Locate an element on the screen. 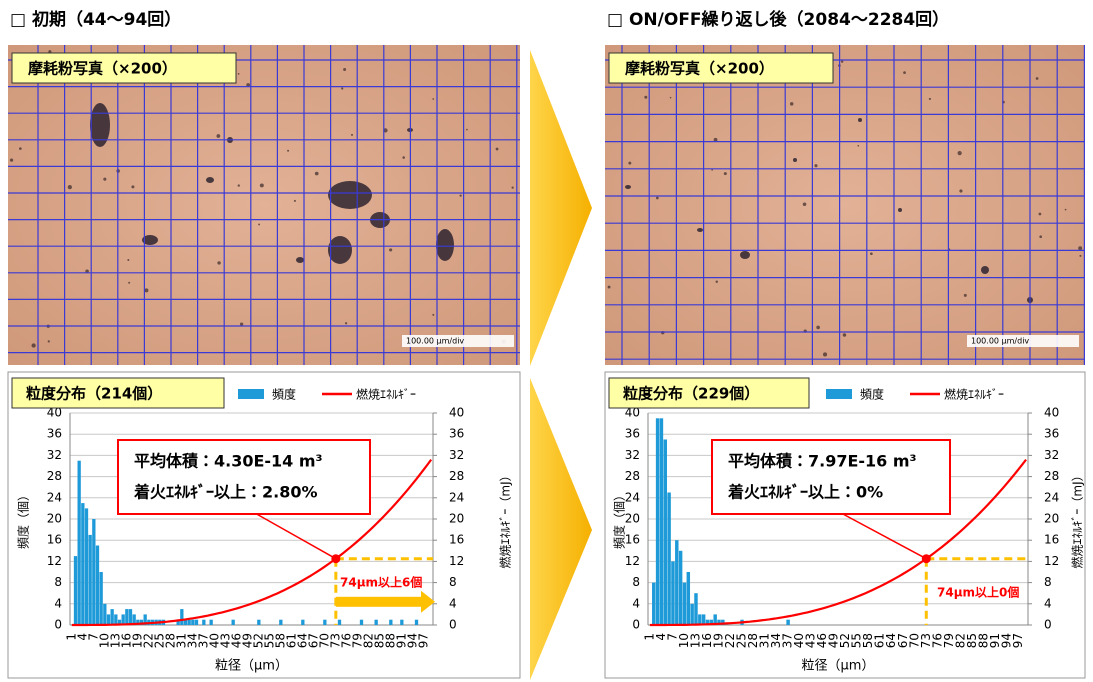 This screenshot has height=682, width=1093. y2-tick-label: 36 is located at coordinates (456, 434).